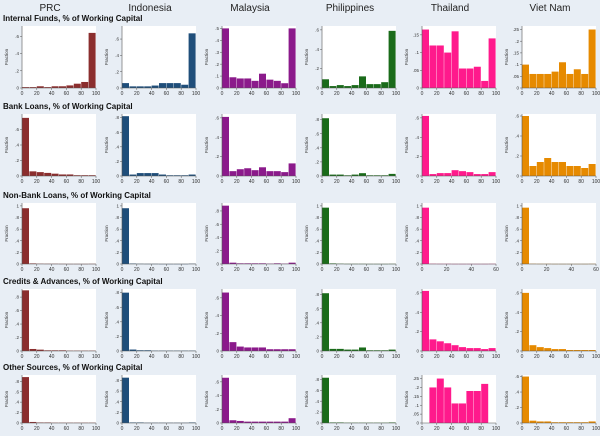 The height and width of the screenshot is (436, 600). What do you see at coordinates (317, 206) in the screenshot?
I see `y-tick-label: 1` at bounding box center [317, 206].